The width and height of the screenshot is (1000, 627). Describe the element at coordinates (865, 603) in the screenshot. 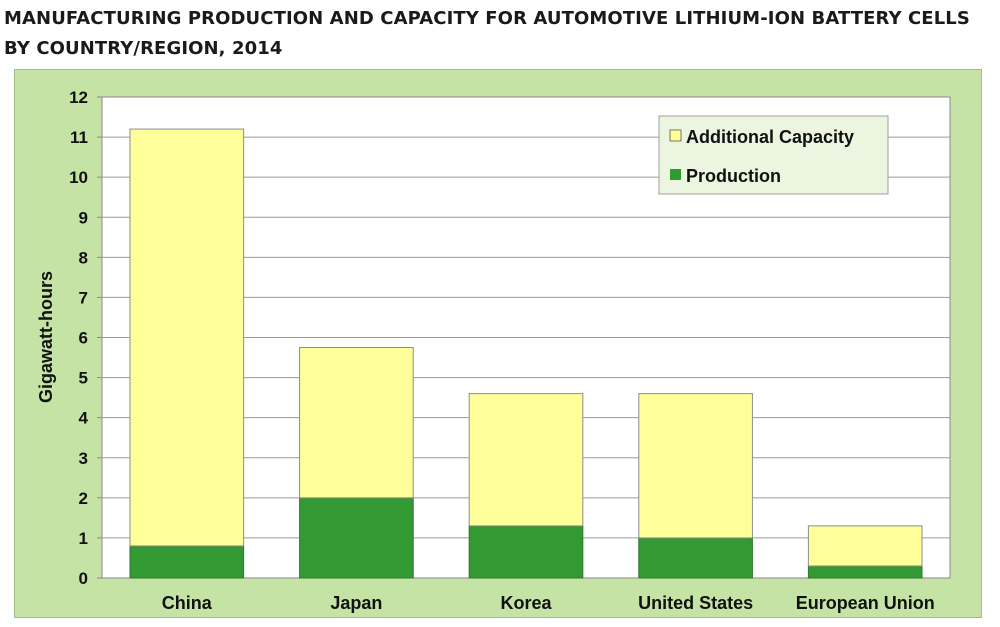

I see `x-category-label: European Union` at that location.